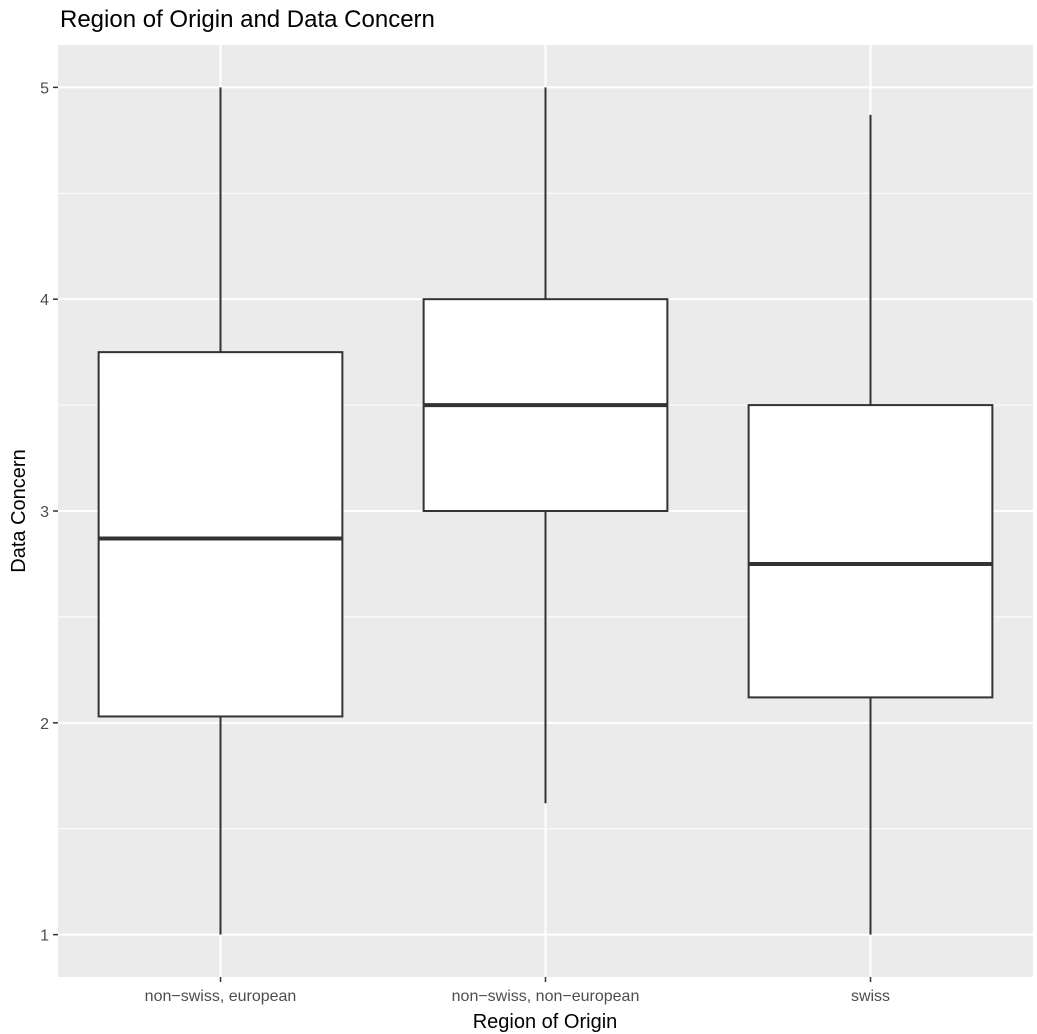 The image size is (1037, 1034). What do you see at coordinates (19, 510) in the screenshot?
I see `y-axis-title: Data Concern` at bounding box center [19, 510].